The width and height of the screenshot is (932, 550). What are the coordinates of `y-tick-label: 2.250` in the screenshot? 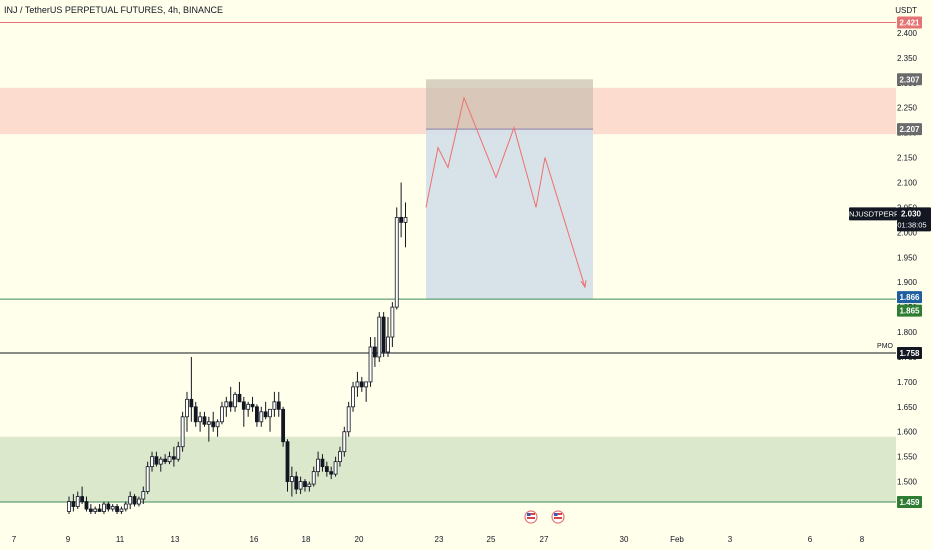 It's located at (907, 108).